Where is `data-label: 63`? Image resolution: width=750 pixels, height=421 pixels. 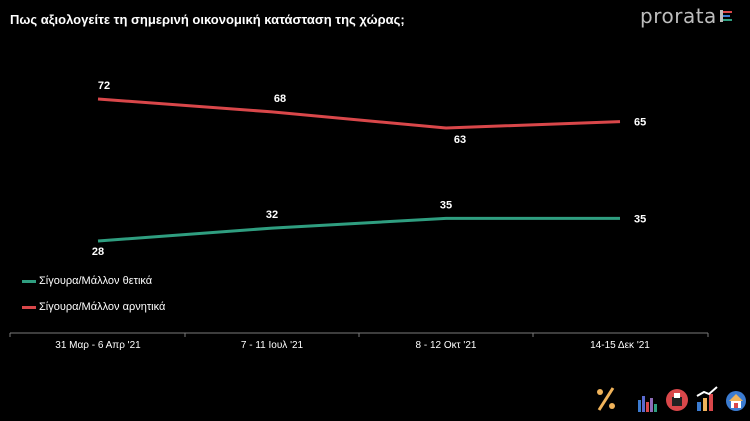 data-label: 63 is located at coordinates (460, 140).